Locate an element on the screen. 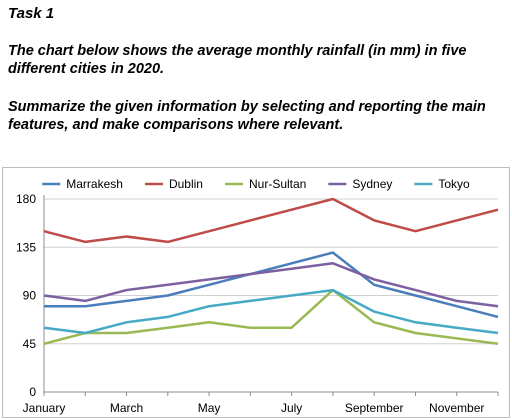 This screenshot has width=512, height=420. series-line-nur-sultan is located at coordinates (271, 317).